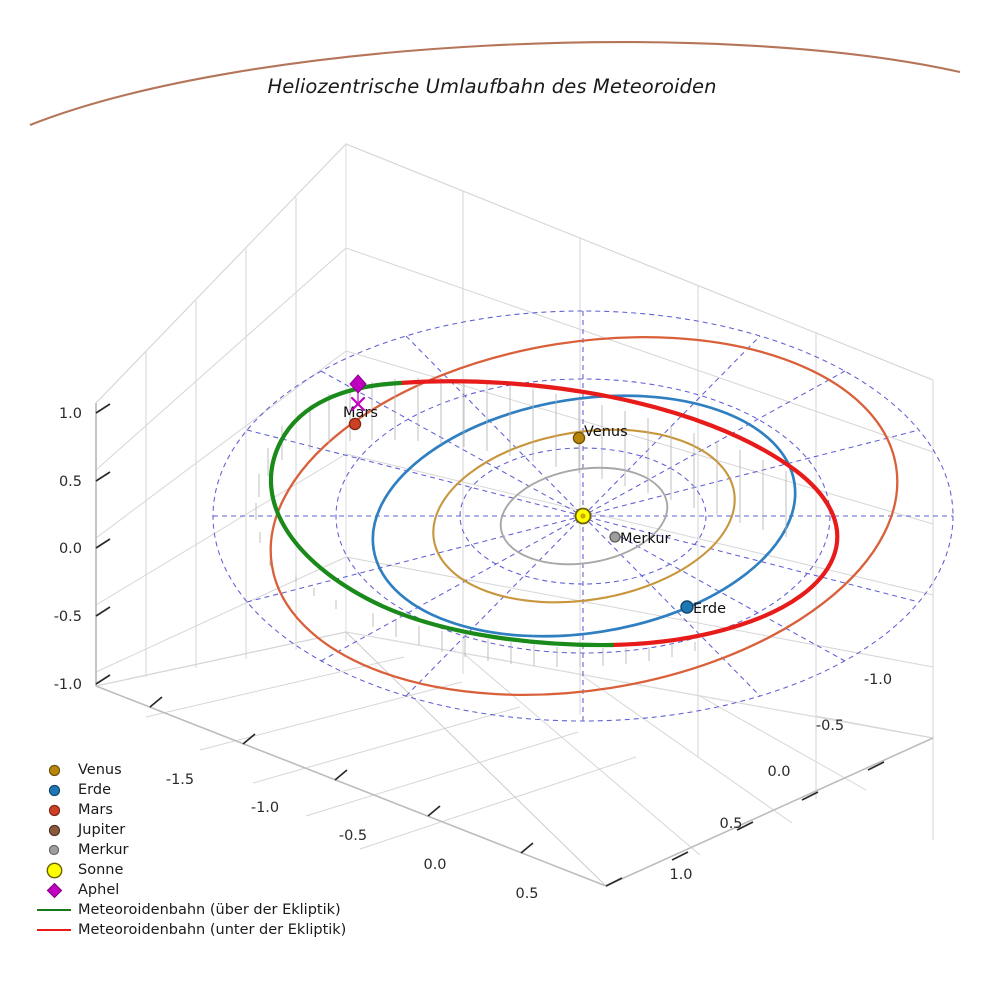 The height and width of the screenshot is (984, 984). I want to click on z-tick-3: 0.5, so click(730, 824).